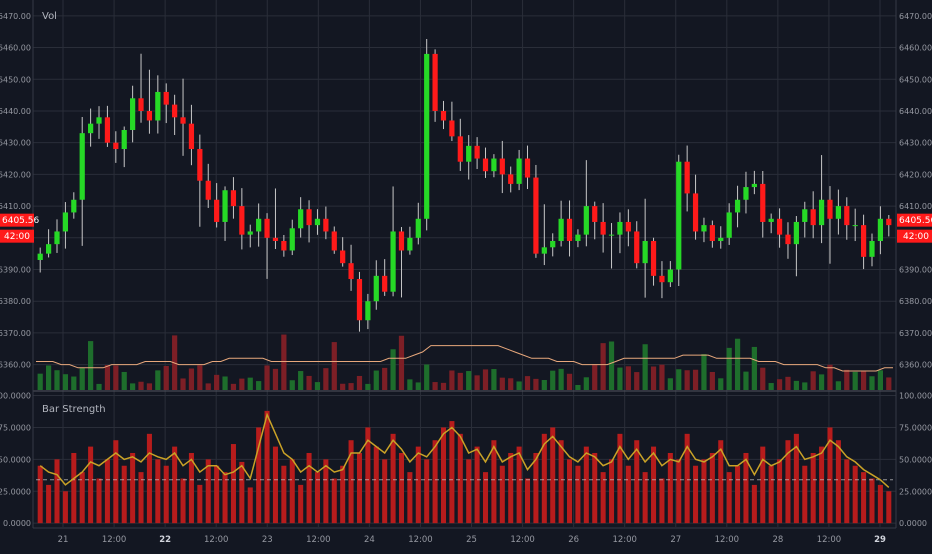  What do you see at coordinates (15, 491) in the screenshot?
I see `strength-tick-left: 25.0000` at bounding box center [15, 491].